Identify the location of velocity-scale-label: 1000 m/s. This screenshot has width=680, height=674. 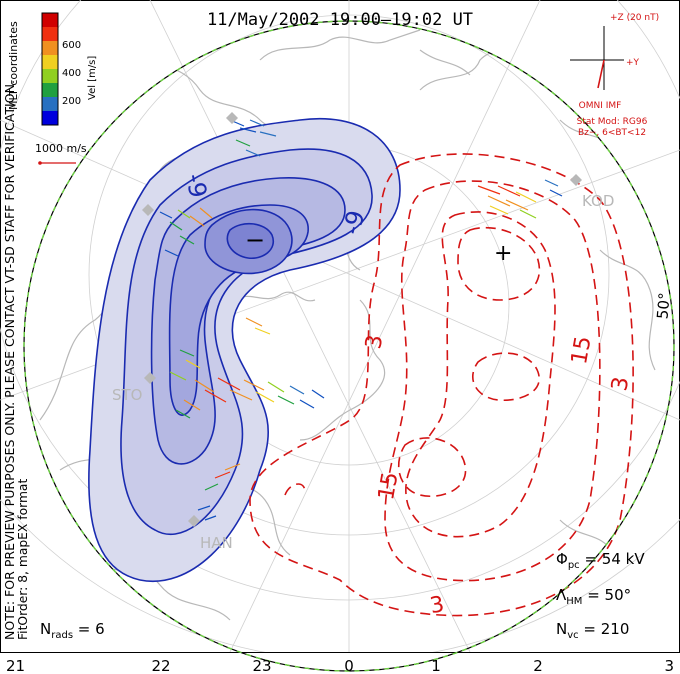
(61, 148).